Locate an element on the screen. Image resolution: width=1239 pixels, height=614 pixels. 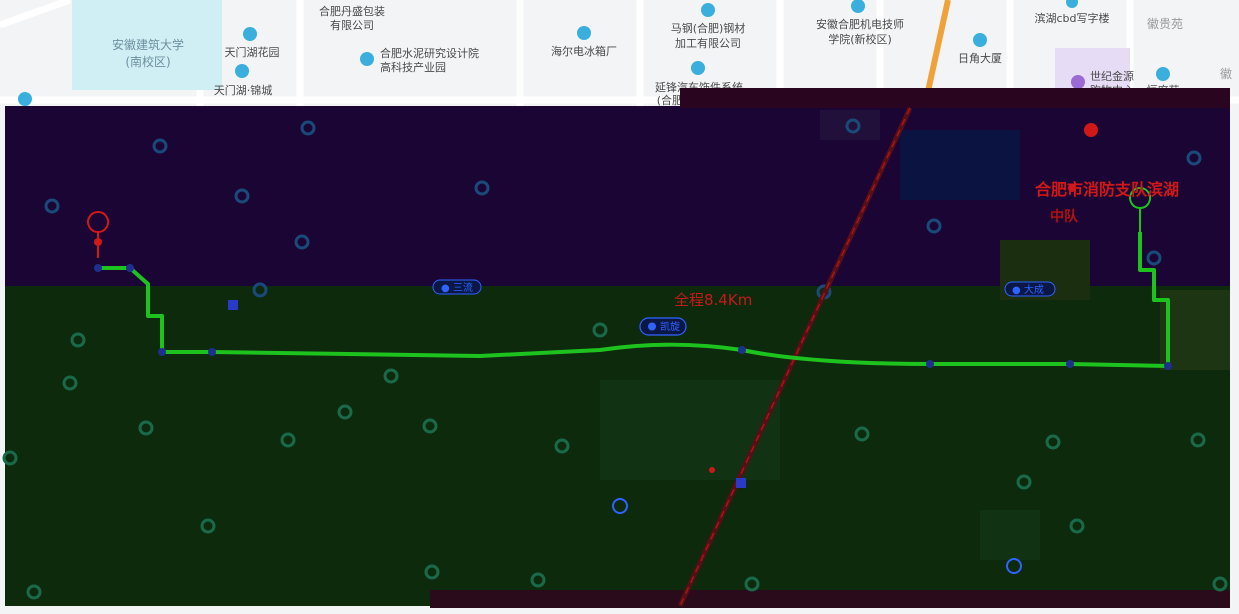
poi-label-tianmenhu-garden: 天门湖花园 is located at coordinates (252, 52).